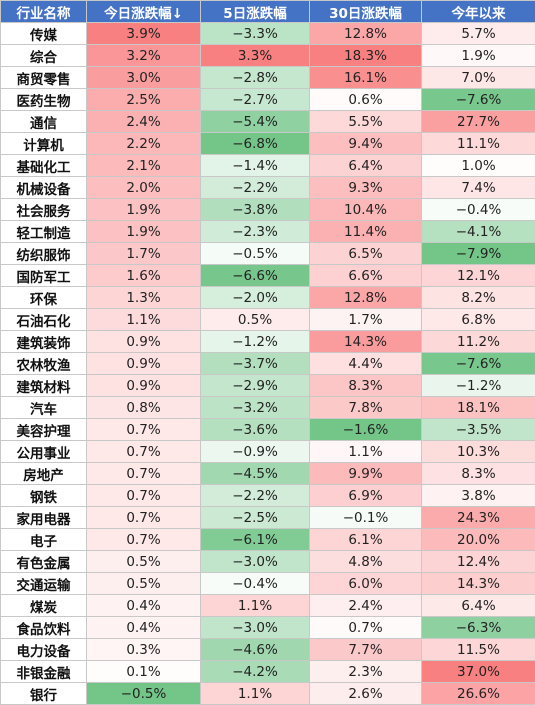  Describe the element at coordinates (365, 693) in the screenshot. I see `thirty-day-change-cell: 2.6%` at that location.